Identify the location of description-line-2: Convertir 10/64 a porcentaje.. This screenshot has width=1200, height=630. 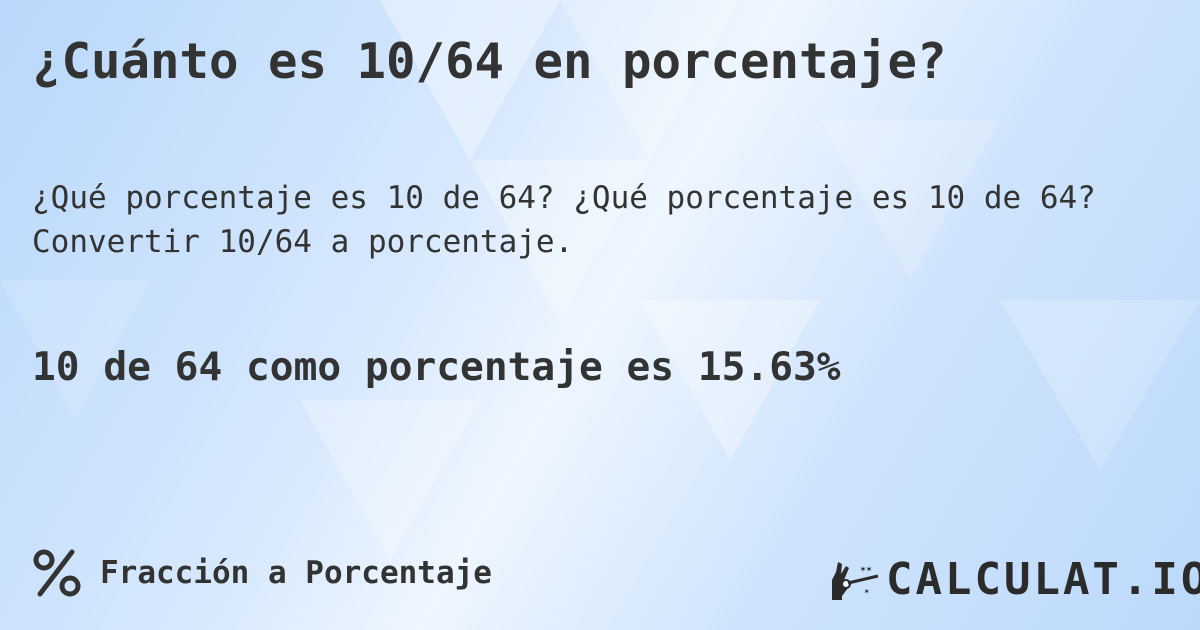
(303, 242).